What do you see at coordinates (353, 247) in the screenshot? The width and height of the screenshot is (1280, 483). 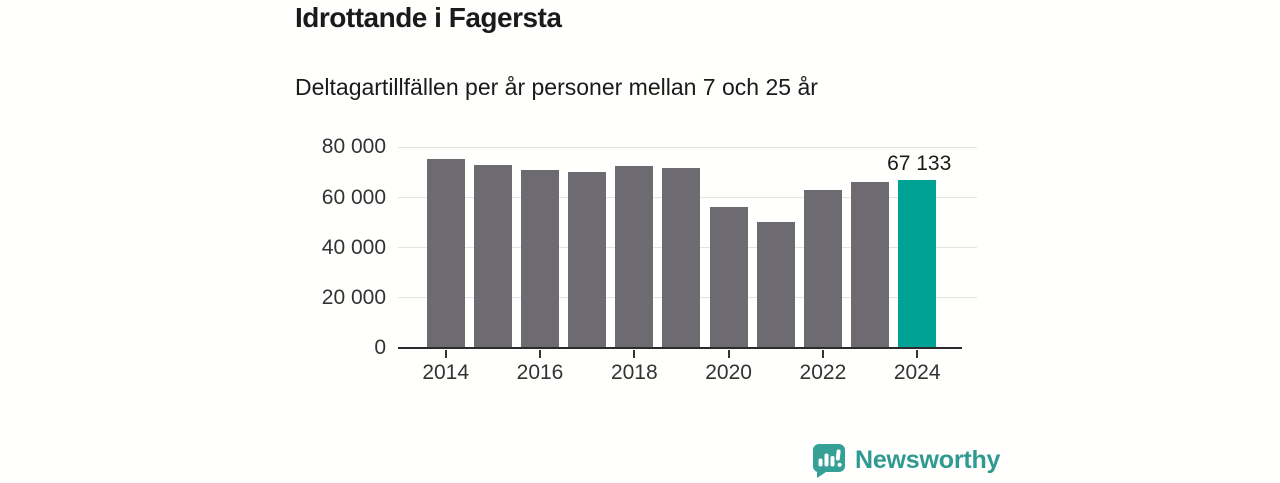 I see `y-axis-tick-label: 40 000` at bounding box center [353, 247].